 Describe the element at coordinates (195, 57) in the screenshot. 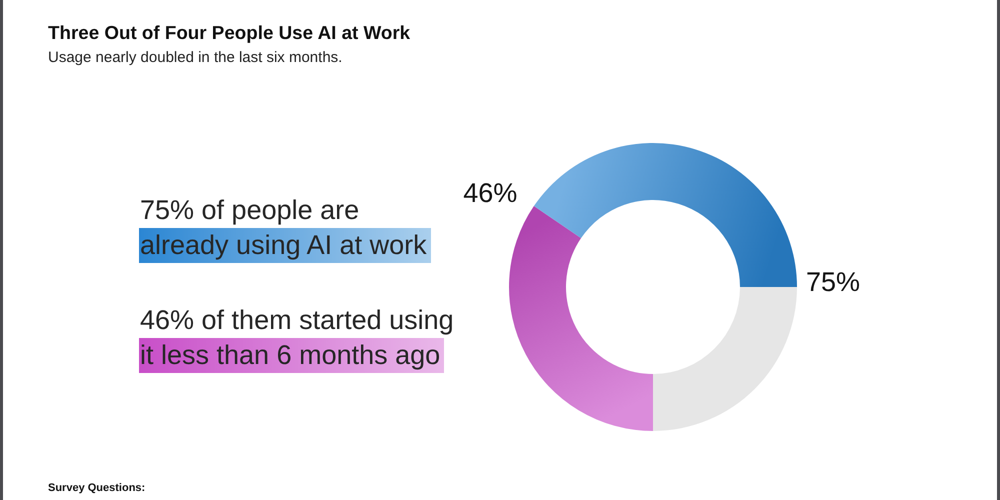

I see `text: Usage nearly doubled in the last six months.` at that location.